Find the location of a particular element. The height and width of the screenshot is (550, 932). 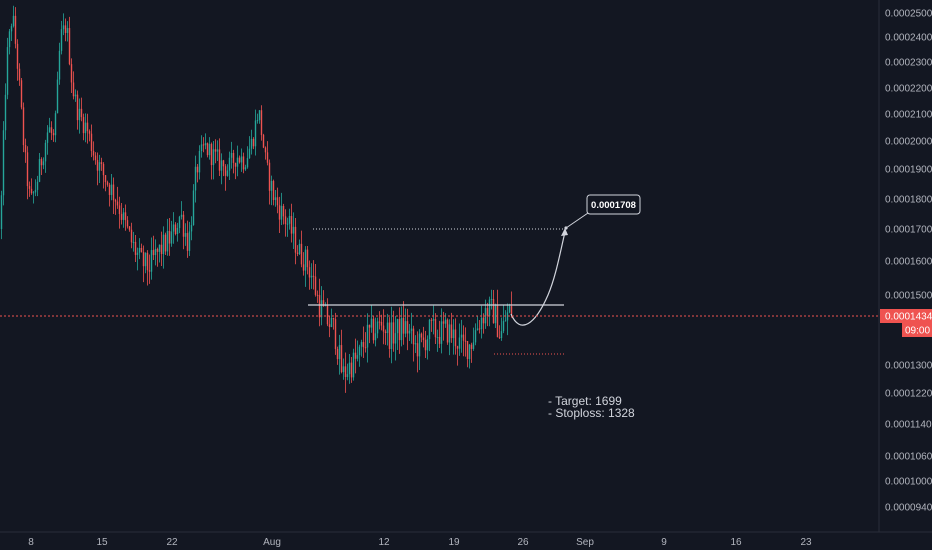

price-tick-label: 0.0002000 is located at coordinates (908, 142).